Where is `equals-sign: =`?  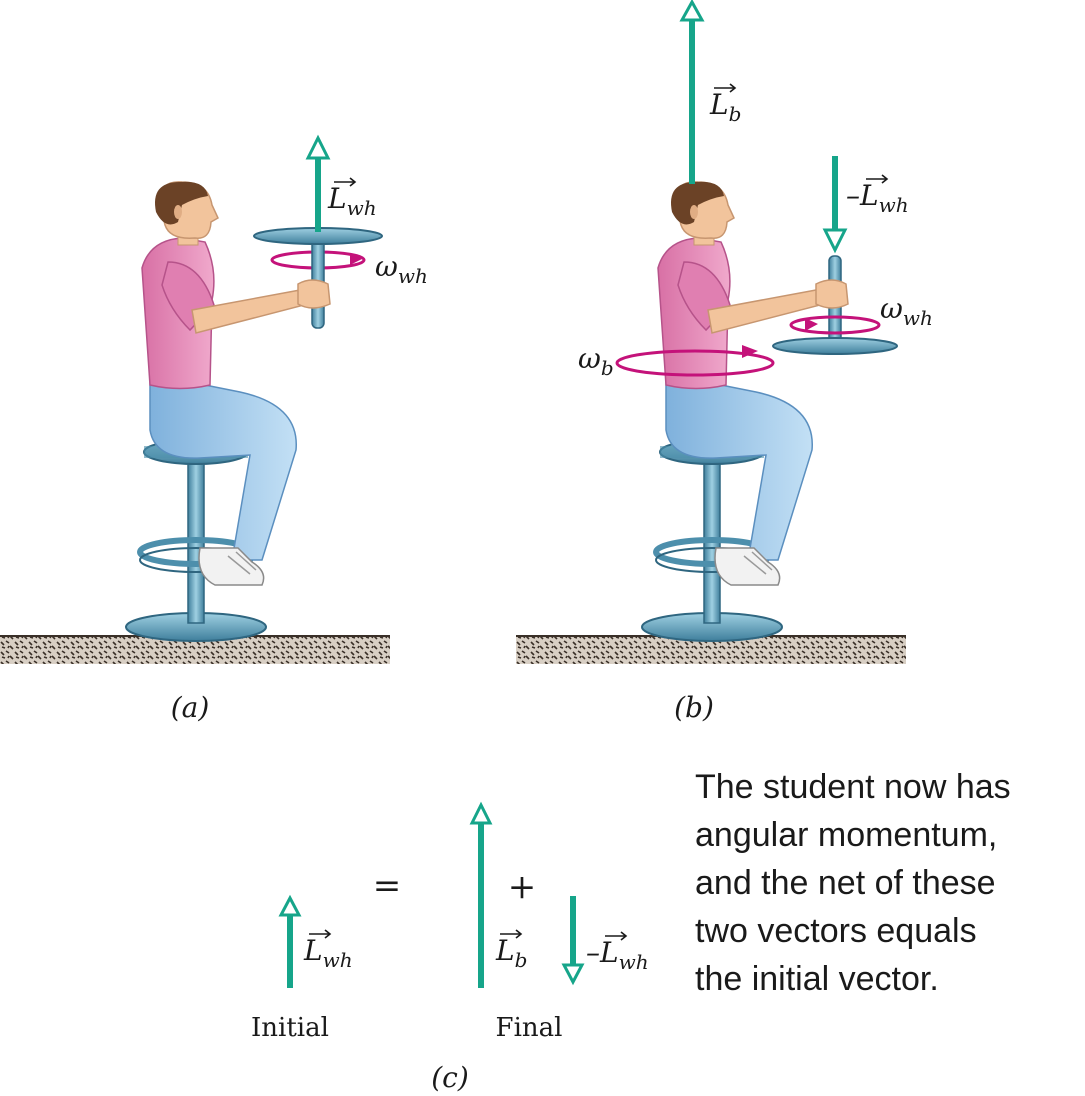 equals-sign: = is located at coordinates (387, 886).